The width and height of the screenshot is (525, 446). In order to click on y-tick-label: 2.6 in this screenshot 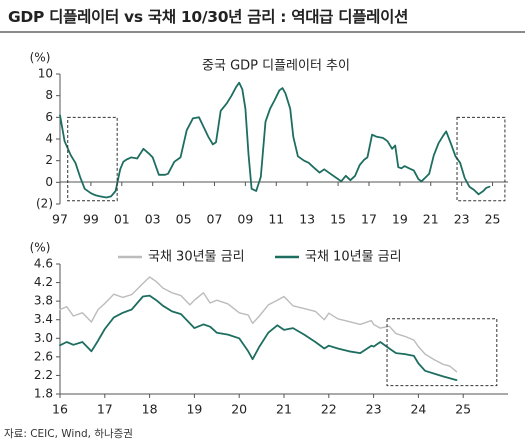, I will do `click(43, 356)`.